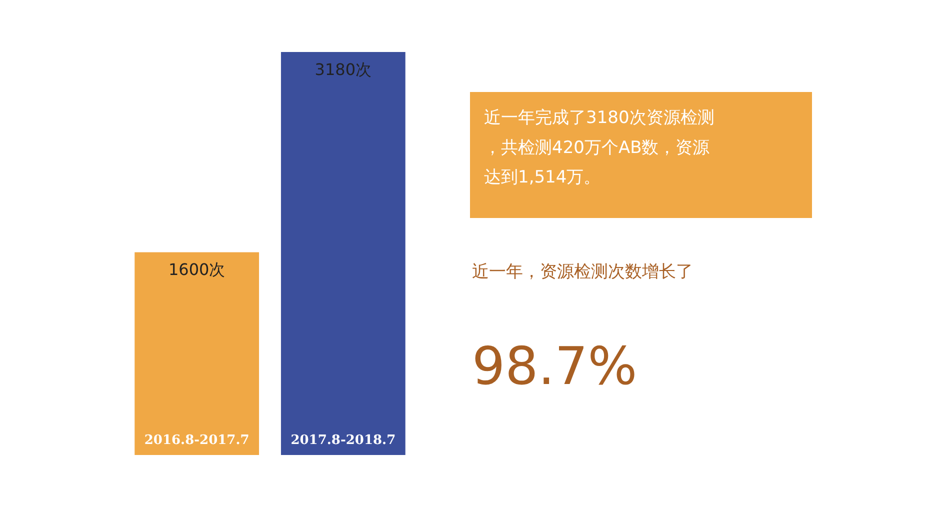  I want to click on text: 近一年，资源检测次数增长了, so click(582, 272).